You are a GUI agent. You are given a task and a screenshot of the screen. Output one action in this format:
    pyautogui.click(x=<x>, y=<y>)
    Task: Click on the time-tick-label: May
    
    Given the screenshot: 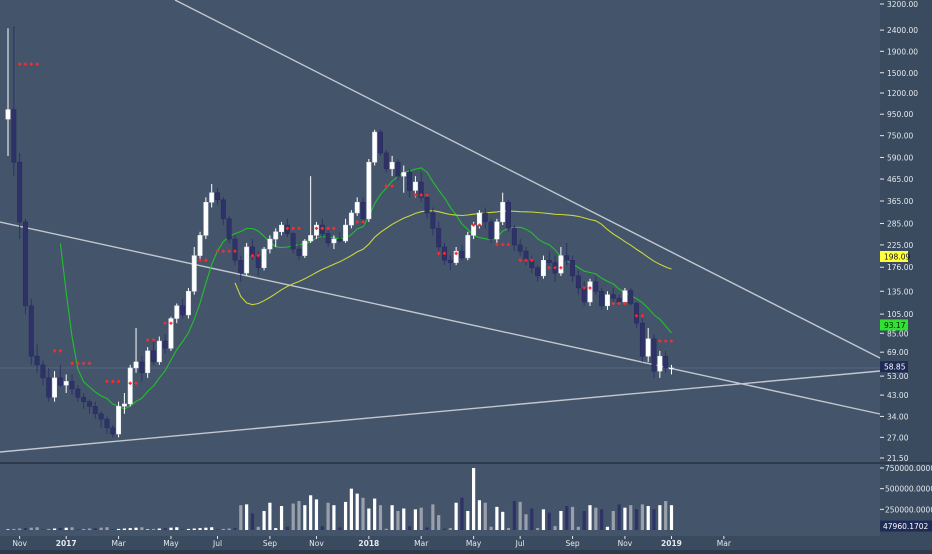 What is the action you would take?
    pyautogui.click(x=474, y=543)
    